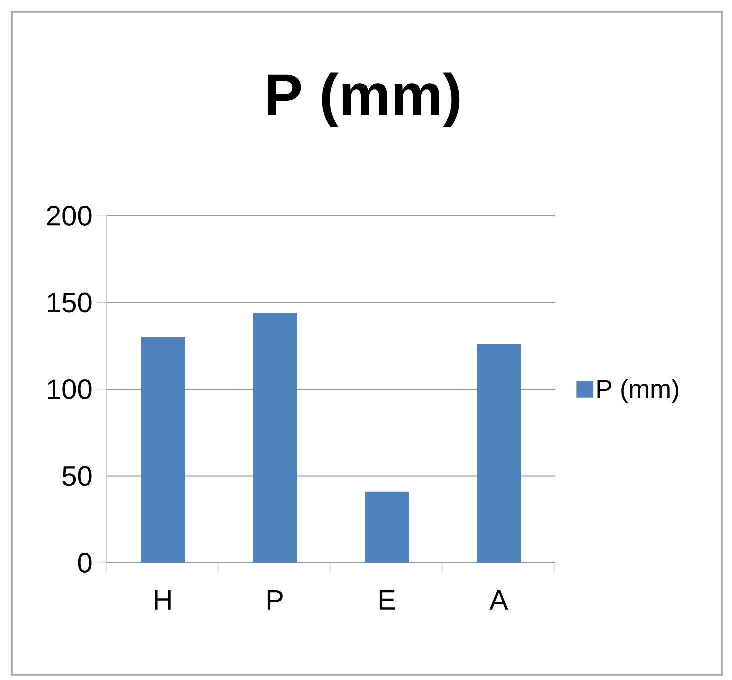 The width and height of the screenshot is (732, 680). Describe the element at coordinates (77, 476) in the screenshot. I see `y-tick-label: 50` at that location.